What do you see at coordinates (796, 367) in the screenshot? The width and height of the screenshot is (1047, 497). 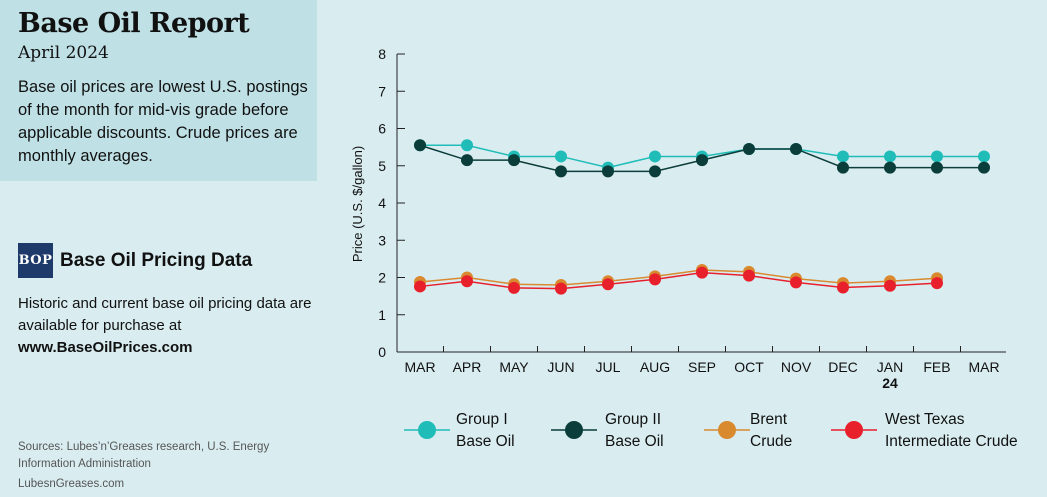 I see `x-tick-label: NOV` at bounding box center [796, 367].